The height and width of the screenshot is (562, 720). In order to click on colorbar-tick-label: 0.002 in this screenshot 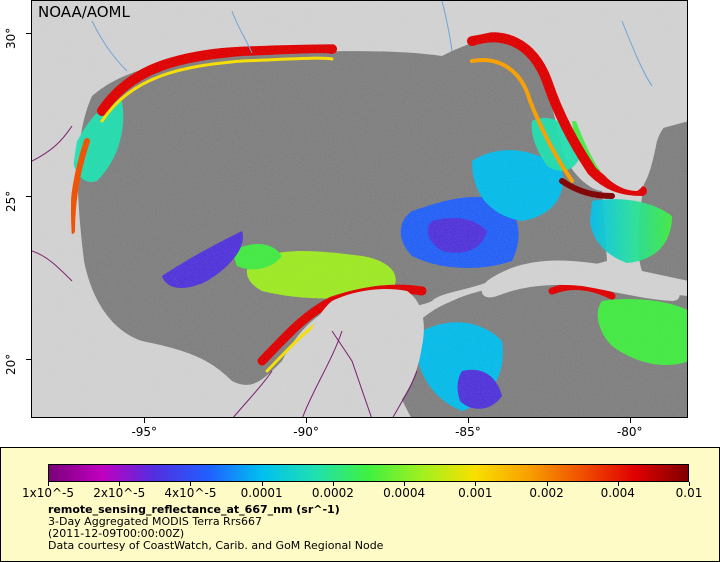, I will do `click(546, 493)`.